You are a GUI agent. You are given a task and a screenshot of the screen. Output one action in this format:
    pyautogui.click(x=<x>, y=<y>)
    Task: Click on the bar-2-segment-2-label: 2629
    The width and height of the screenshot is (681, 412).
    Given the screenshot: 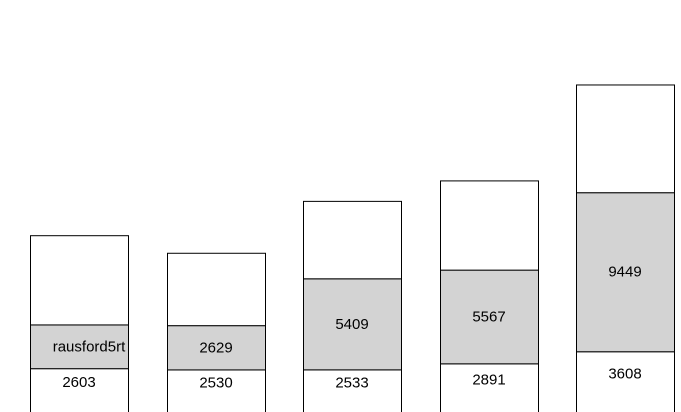 What is the action you would take?
    pyautogui.click(x=215, y=347)
    